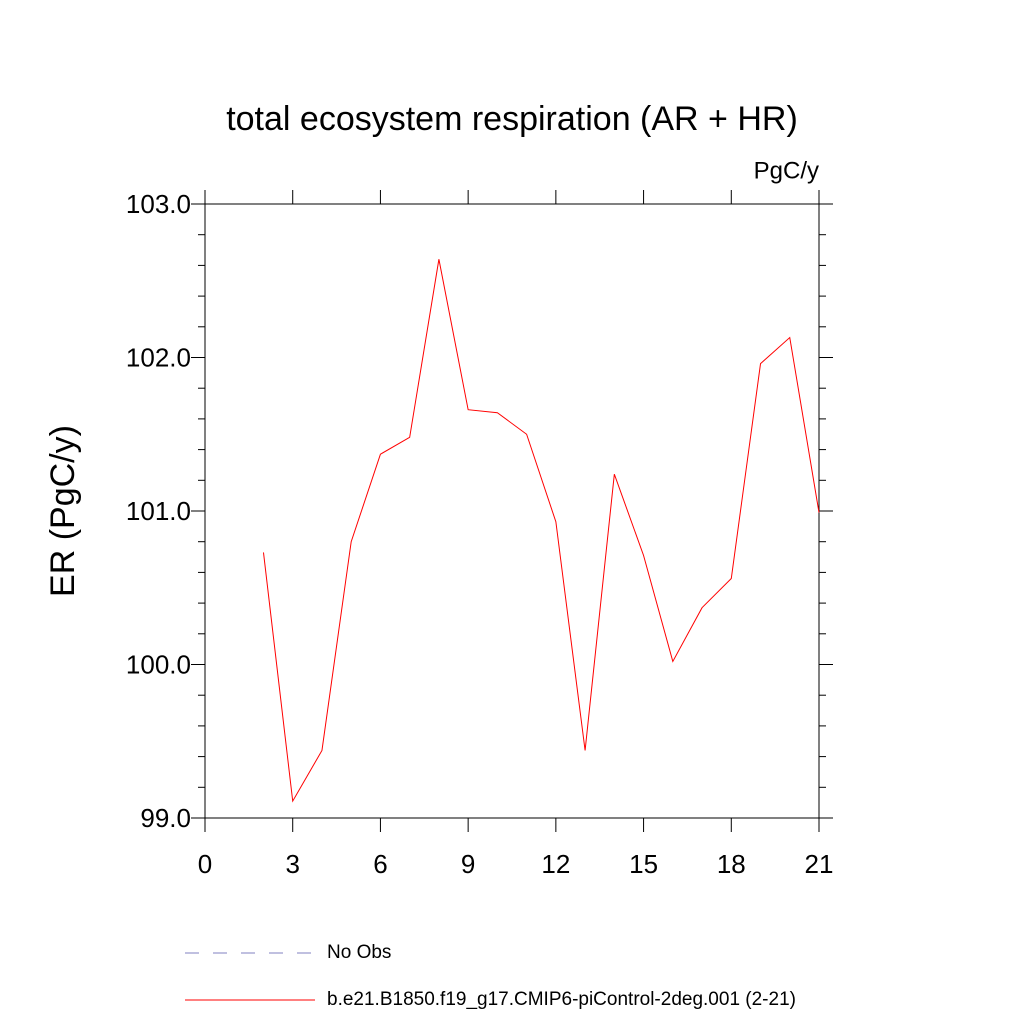 This screenshot has width=1024, height=1024. Describe the element at coordinates (158, 511) in the screenshot. I see `y-tick-label: 101.0` at that location.